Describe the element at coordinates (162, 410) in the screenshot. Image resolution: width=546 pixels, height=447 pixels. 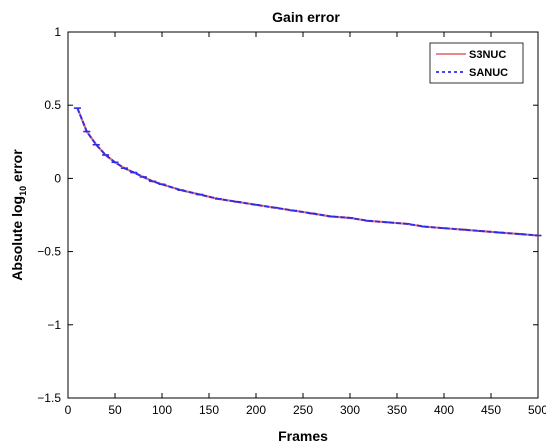
I see `x-tick-label: 100` at that location.